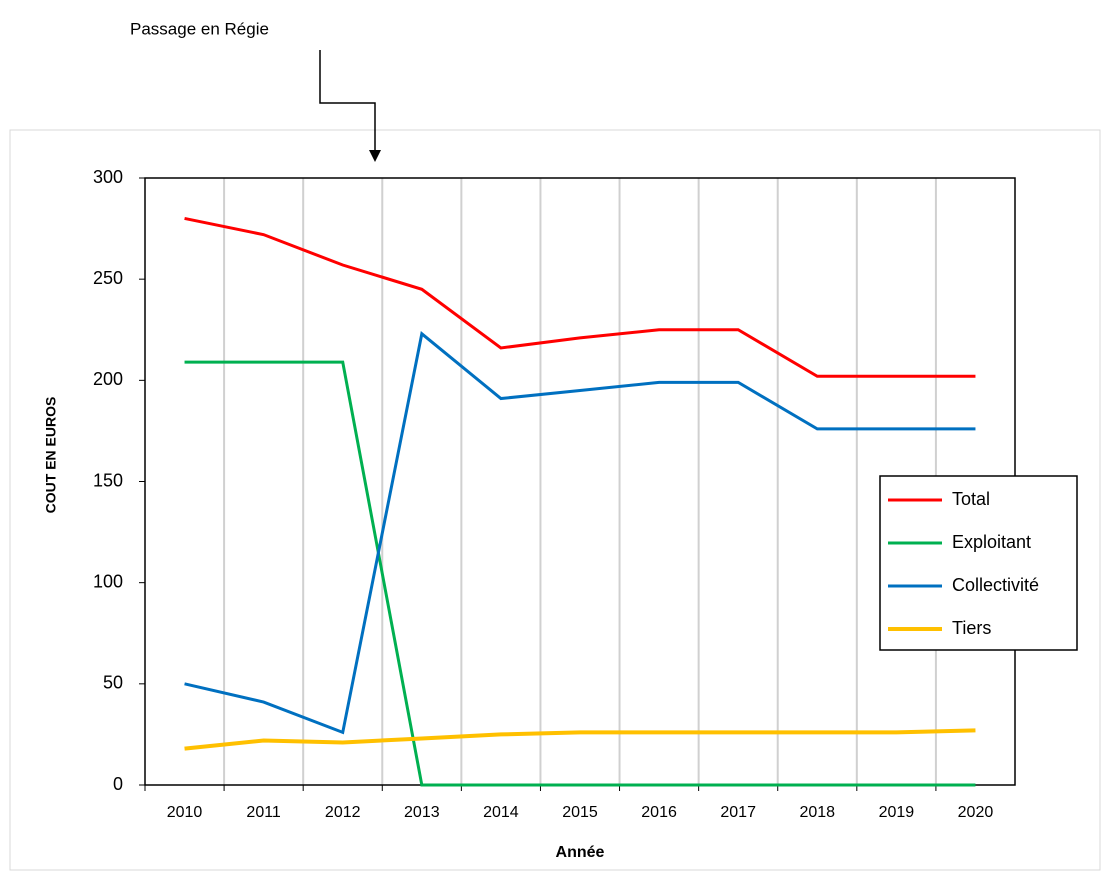 The image size is (1102, 871). I want to click on y-tick-label: 150, so click(108, 480).